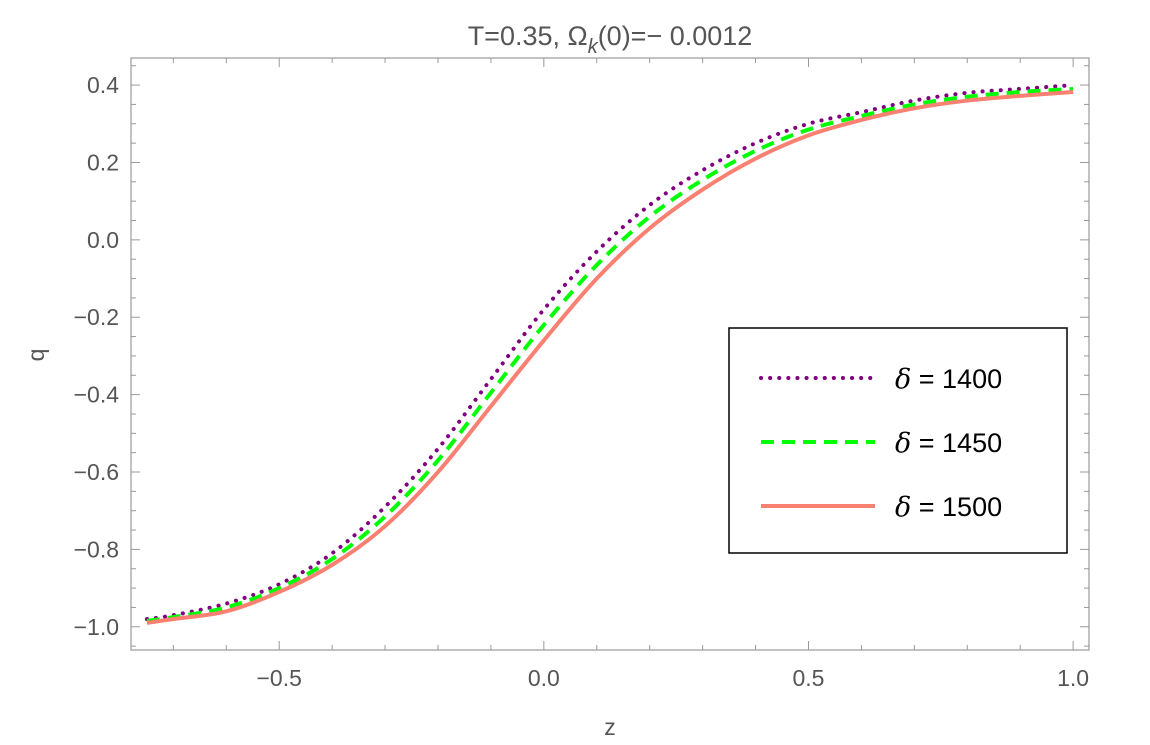  What do you see at coordinates (956, 443) in the screenshot?
I see `legend-value: = 1450` at bounding box center [956, 443].